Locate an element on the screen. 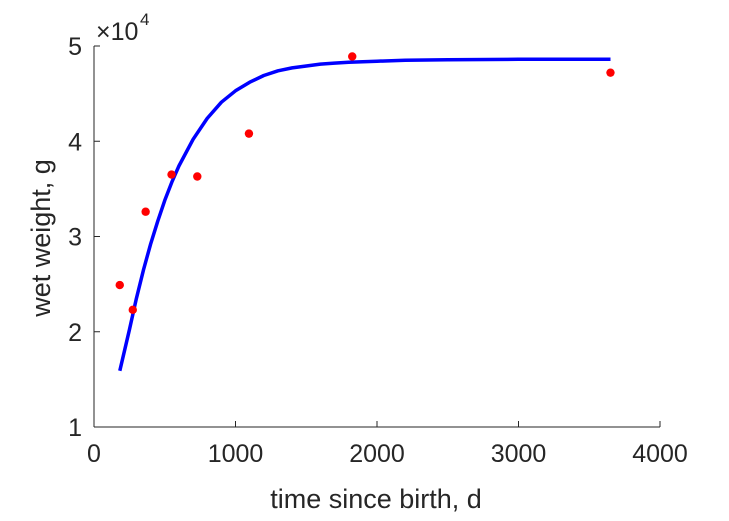 This screenshot has width=729, height=521. x-tick-label: 1000 is located at coordinates (236, 454).